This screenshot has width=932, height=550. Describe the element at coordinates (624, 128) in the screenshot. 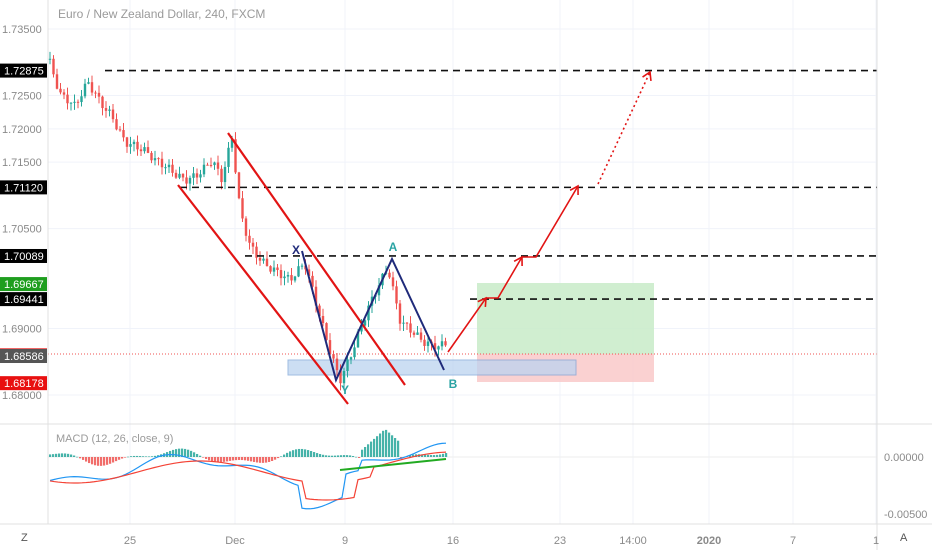

I see `dotted-projection` at that location.